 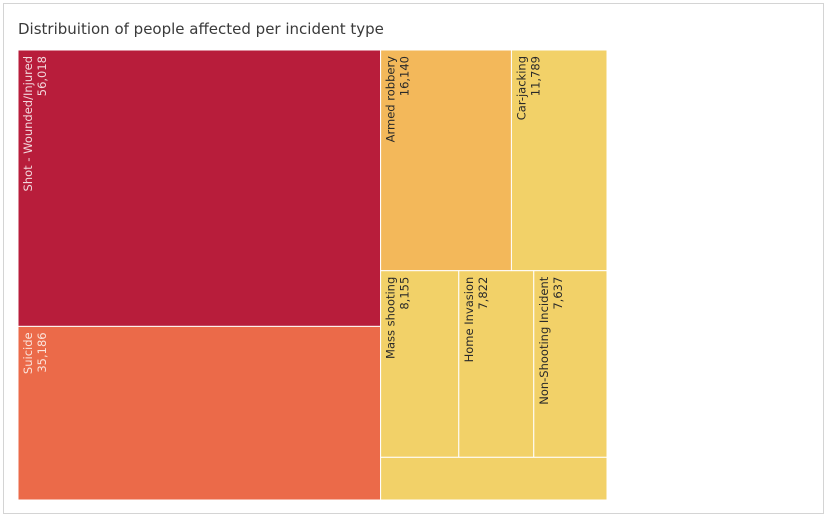 I want to click on tile-value-suicide: 35,186, so click(x=42, y=352).